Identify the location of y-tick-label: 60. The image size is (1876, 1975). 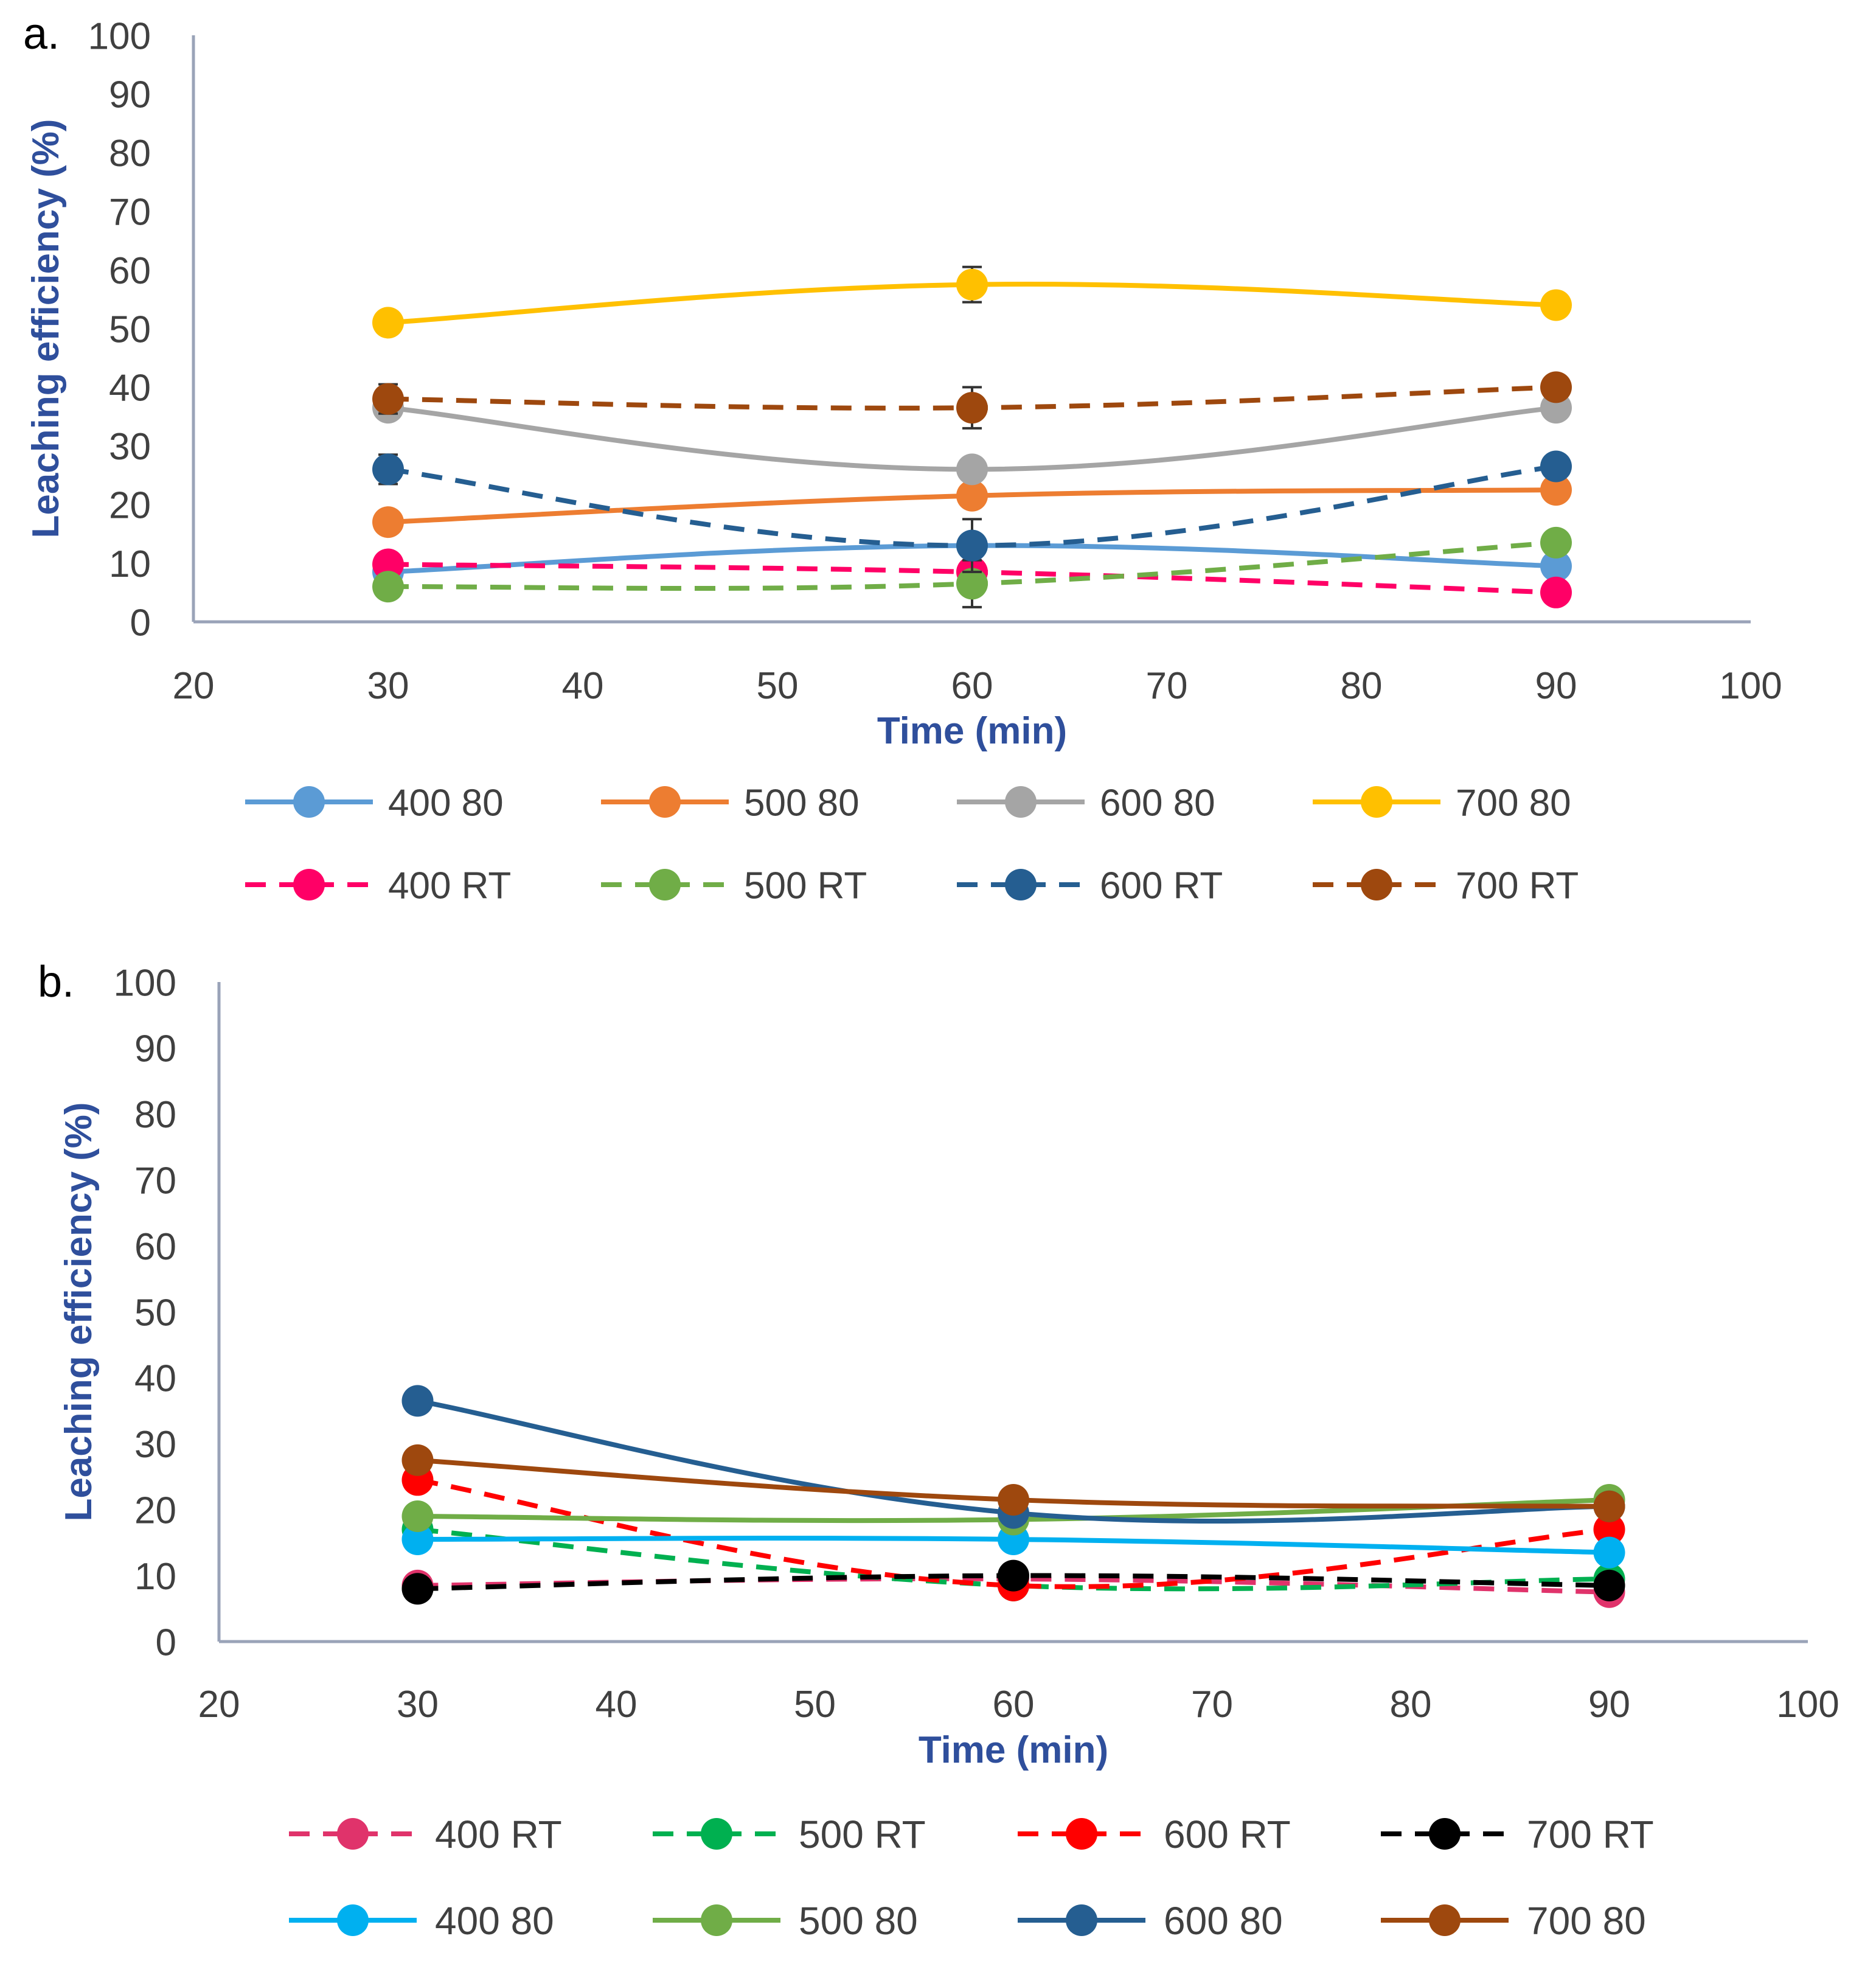
(130, 271).